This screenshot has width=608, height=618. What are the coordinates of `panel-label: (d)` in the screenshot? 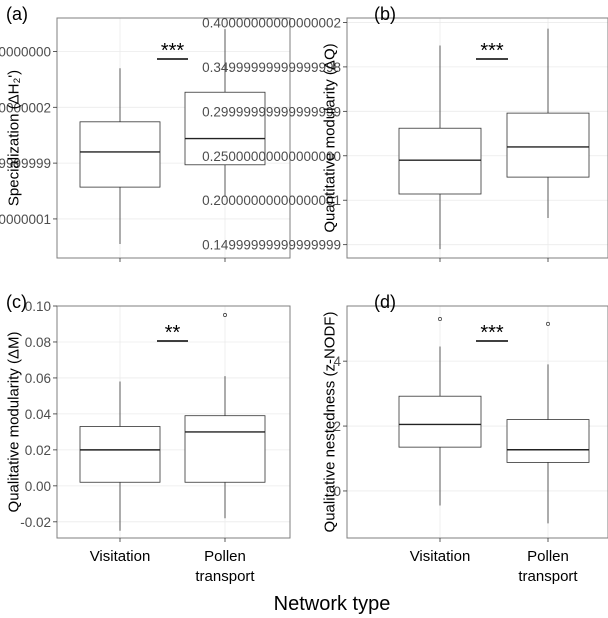 It's located at (385, 302).